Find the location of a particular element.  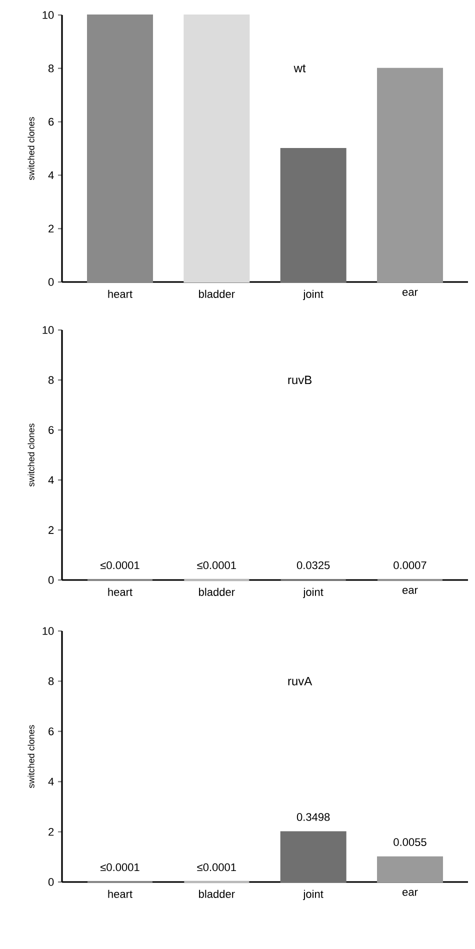

annotation: 0.0325 is located at coordinates (313, 565).